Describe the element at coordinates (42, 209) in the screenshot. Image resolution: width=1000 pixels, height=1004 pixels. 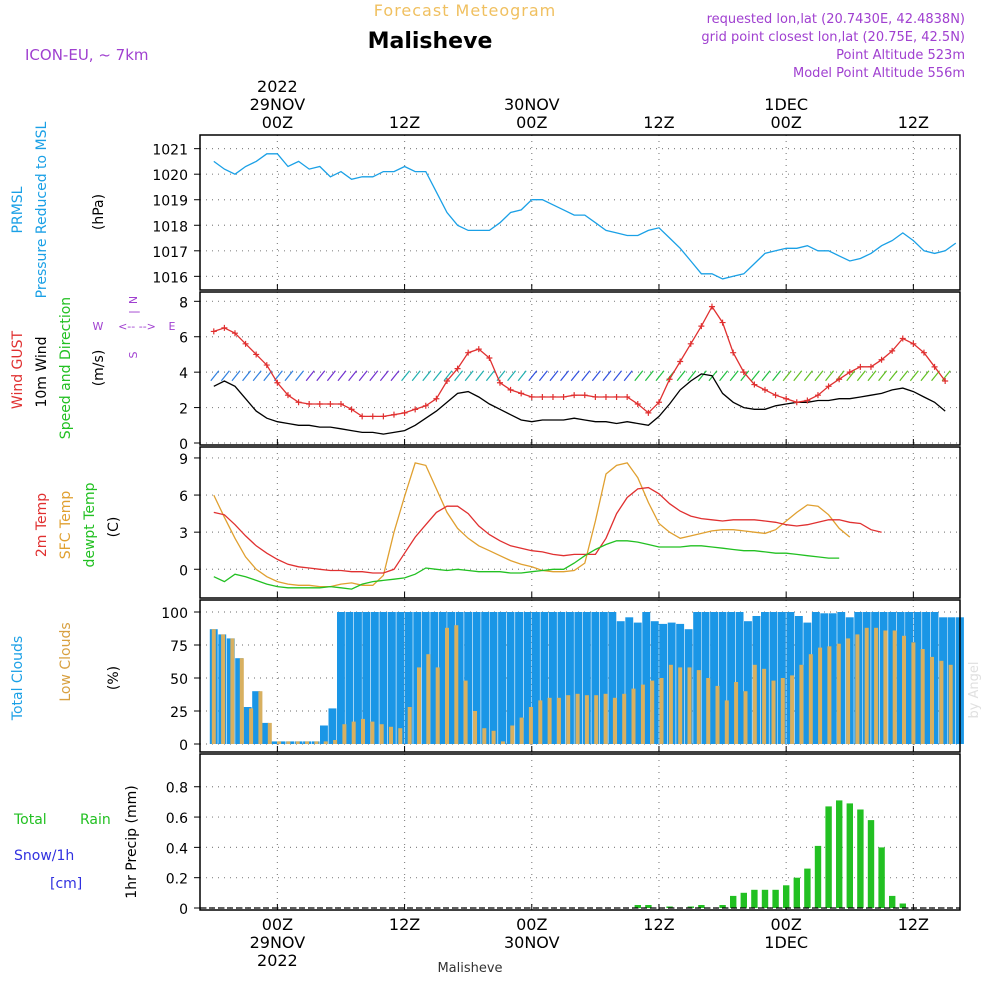
I see `prmsl-label-long: Pressure Reduced to MSL` at that location.